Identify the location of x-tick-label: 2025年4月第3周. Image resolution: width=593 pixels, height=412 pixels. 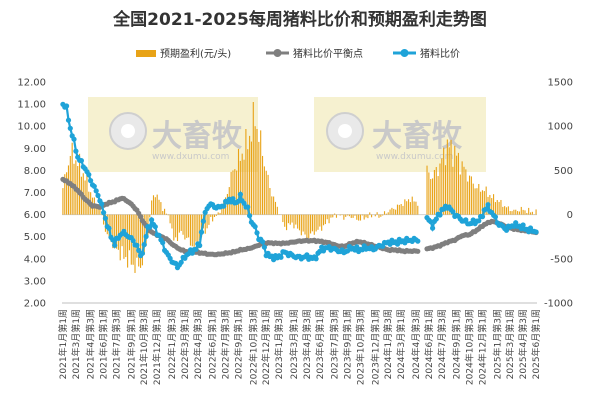
(523, 344).